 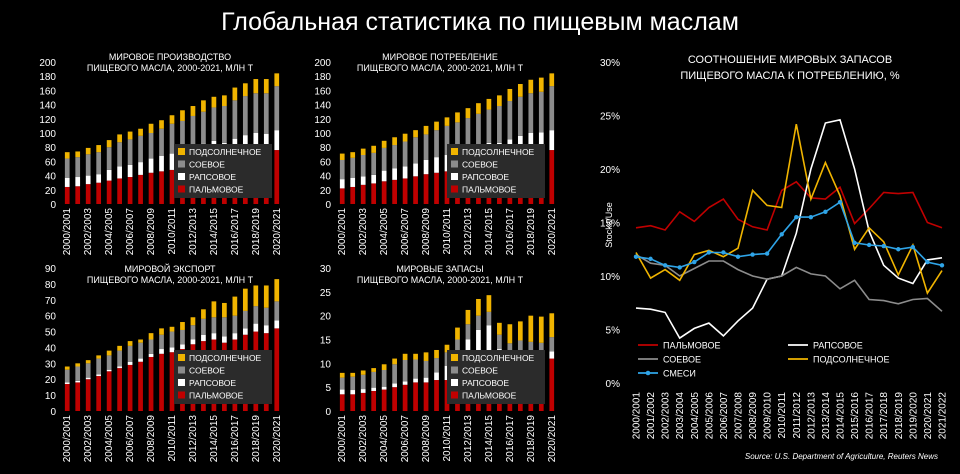 What do you see at coordinates (454, 357) in the screenshot?
I see `legend-swatch-sunflower` at bounding box center [454, 357].